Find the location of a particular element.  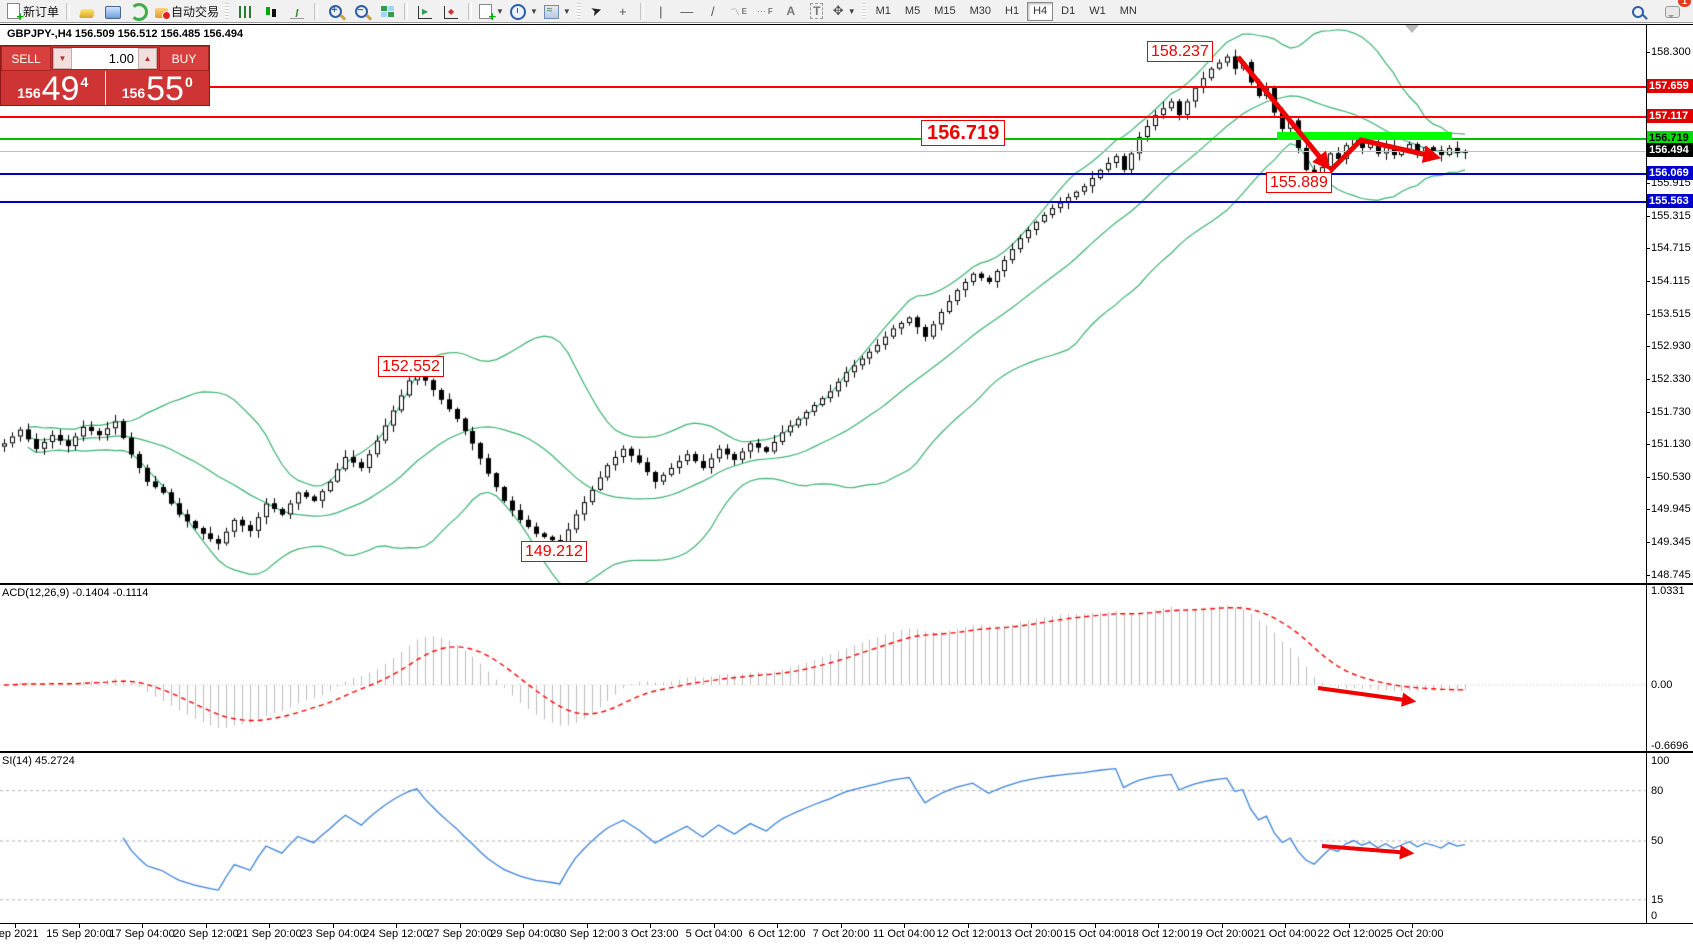

crosshair-tool-button: + is located at coordinates (623, 11).